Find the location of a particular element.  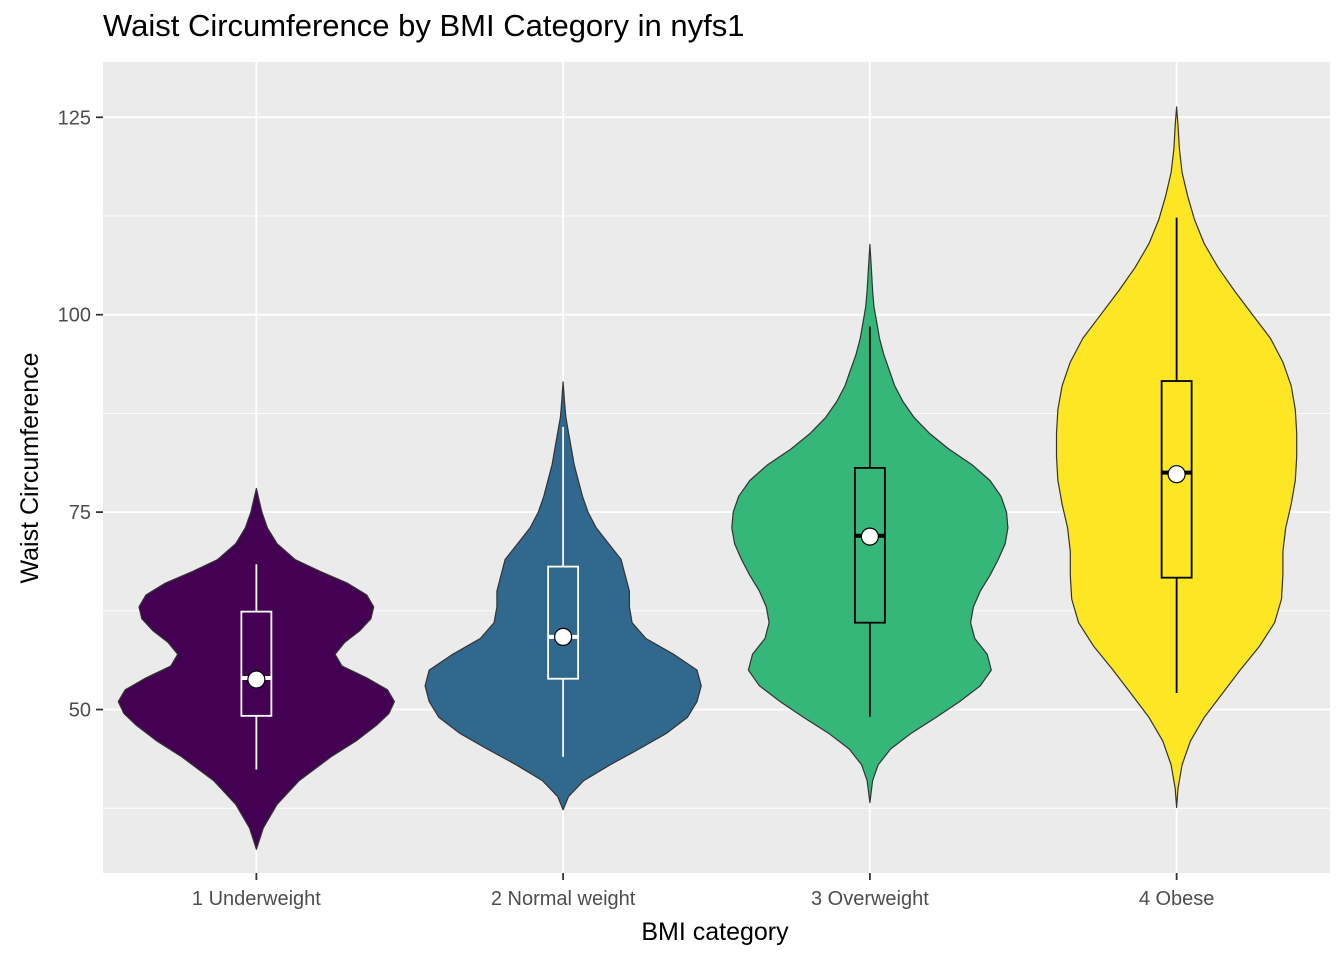

x-tick-label: 2 Normal weight is located at coordinates (563, 899).